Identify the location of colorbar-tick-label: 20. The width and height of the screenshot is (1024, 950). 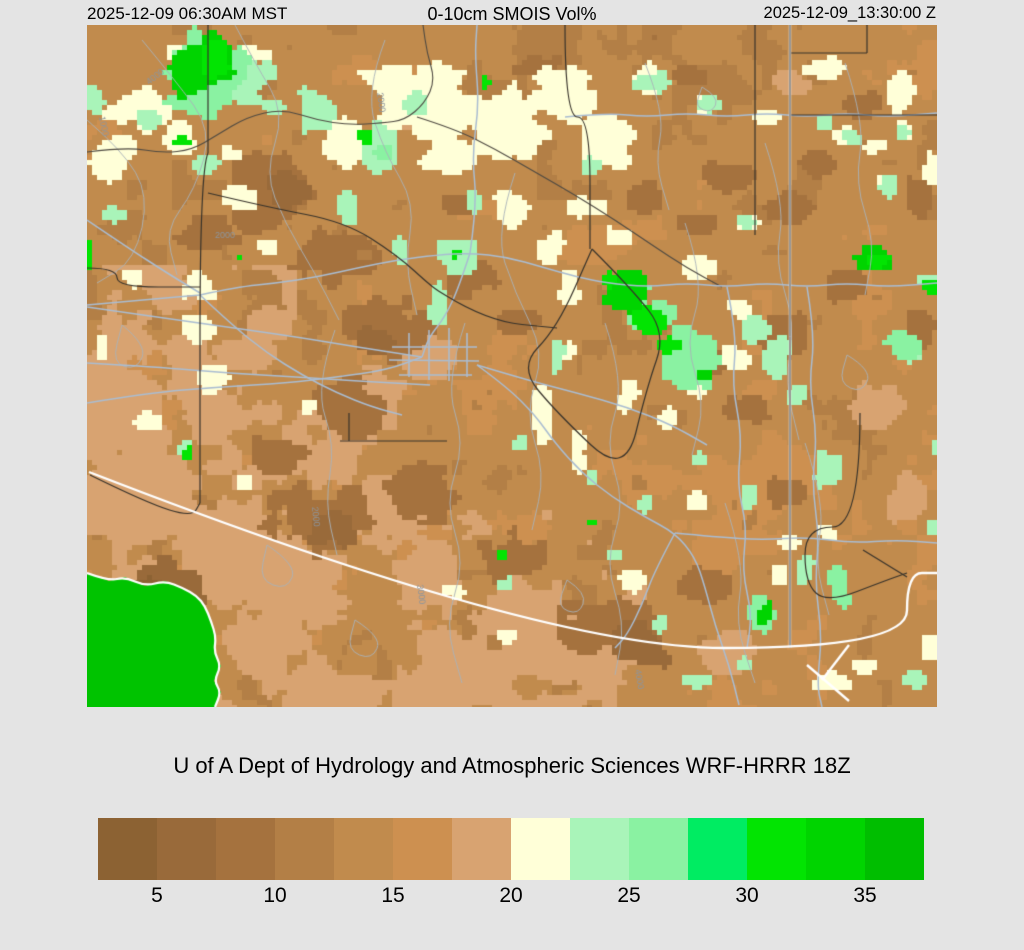
(511, 895).